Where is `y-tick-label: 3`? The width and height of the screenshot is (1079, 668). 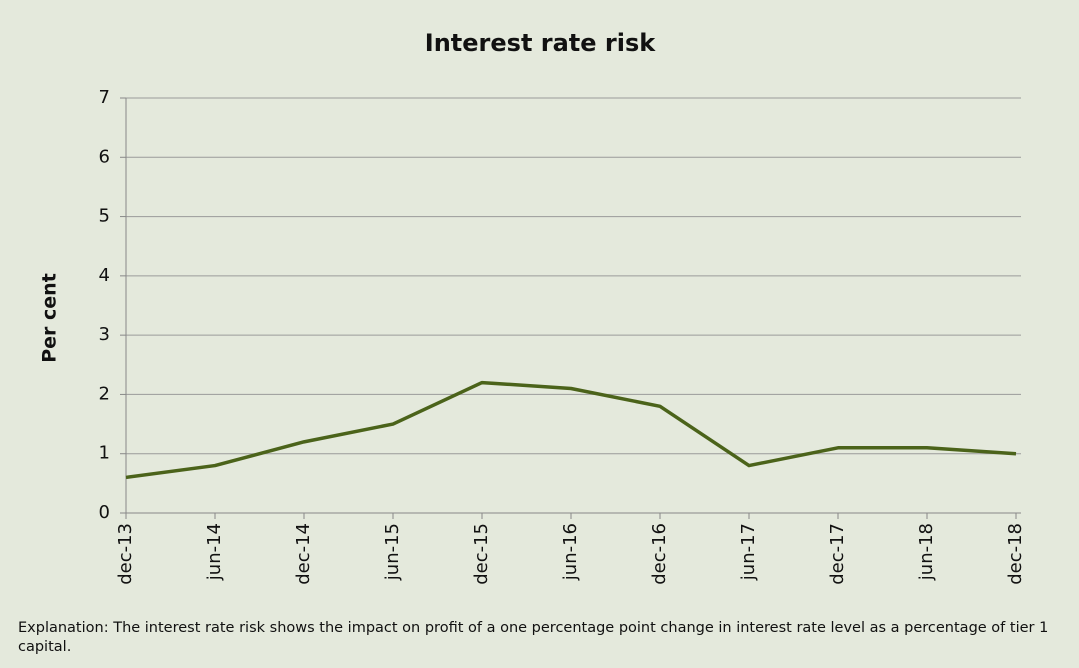 y-tick-label: 3 is located at coordinates (104, 334).